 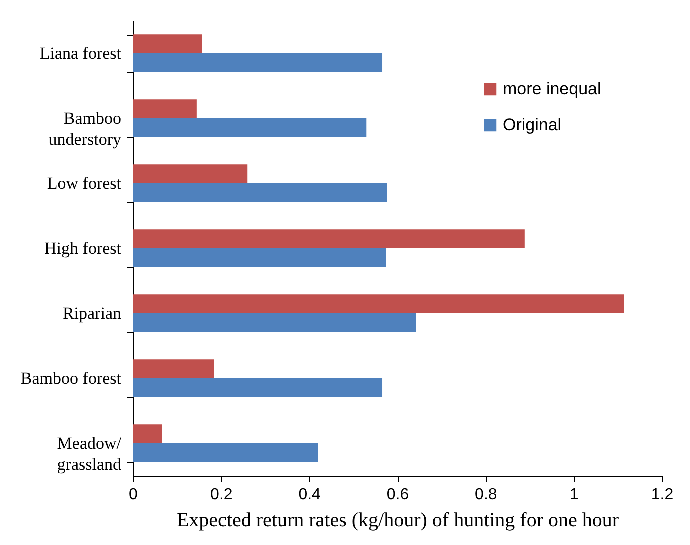 I want to click on y-tick-label: High forest, so click(x=83, y=248).